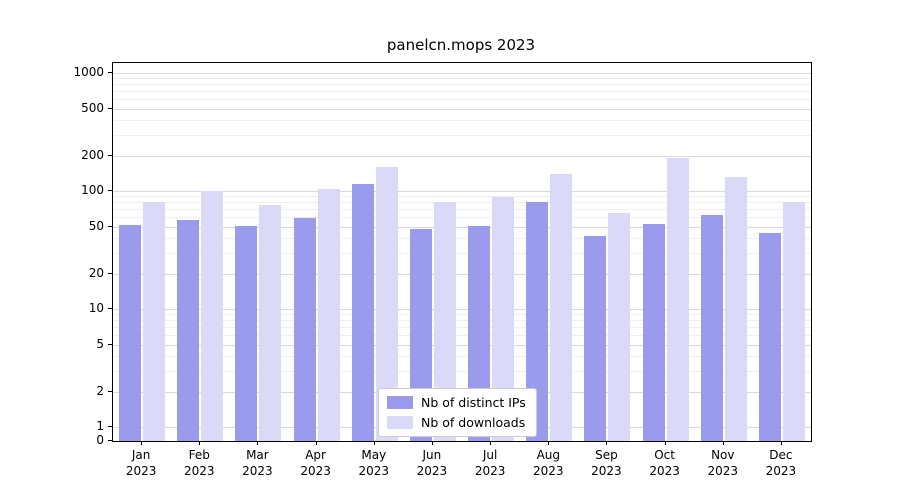 The width and height of the screenshot is (900, 500). I want to click on x-tick-label: Nov 2023, so click(723, 463).